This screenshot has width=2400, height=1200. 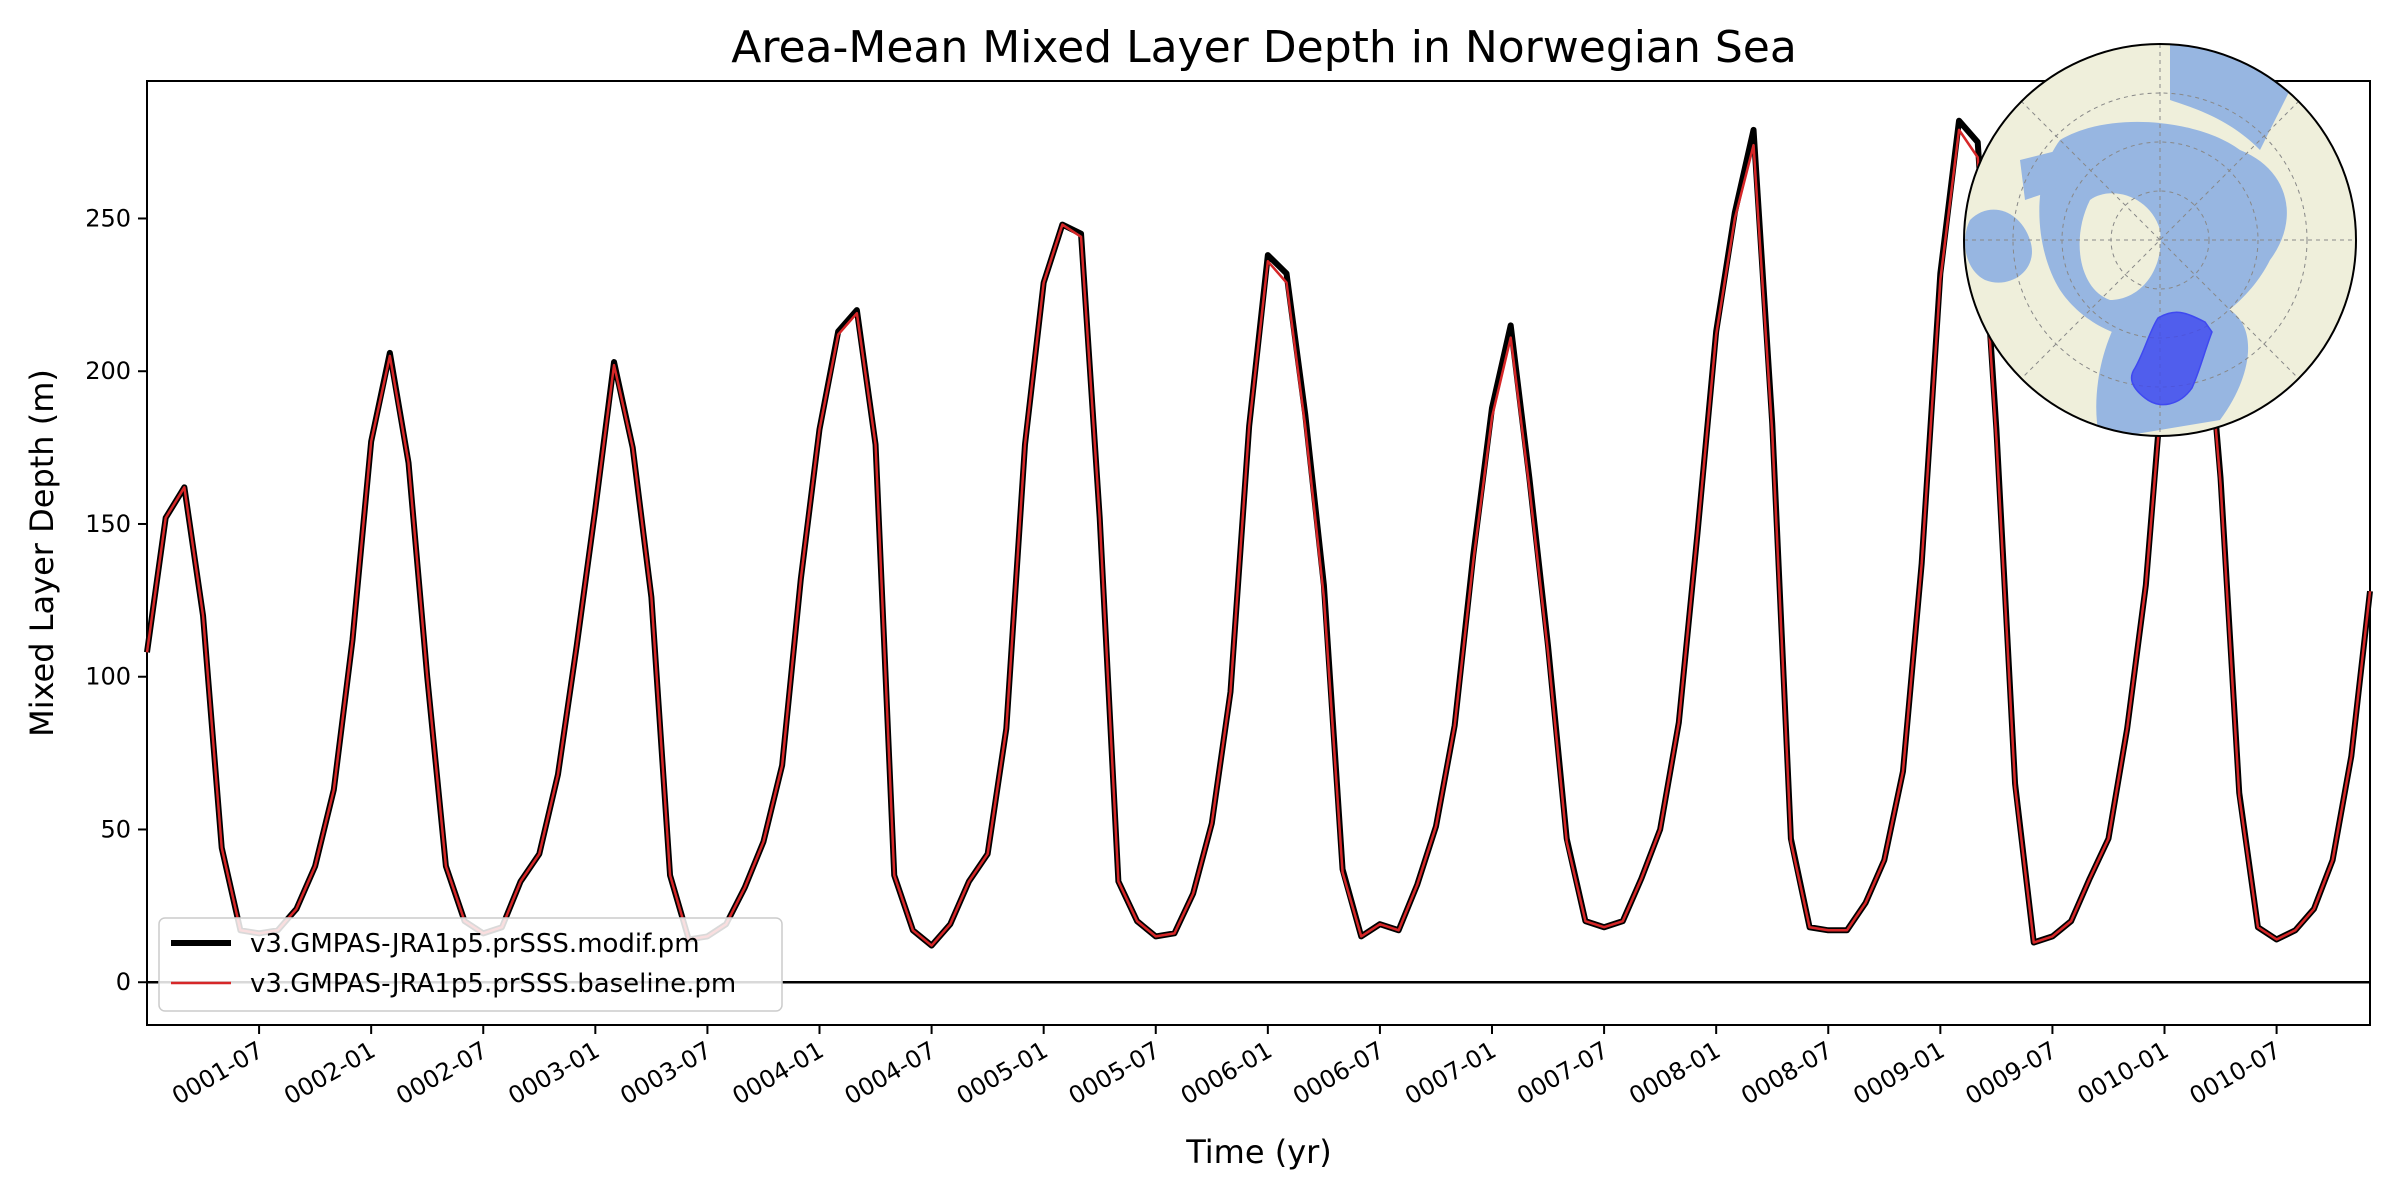 What do you see at coordinates (1114, 1073) in the screenshot?
I see `x-tick-label: 0005-07` at bounding box center [1114, 1073].